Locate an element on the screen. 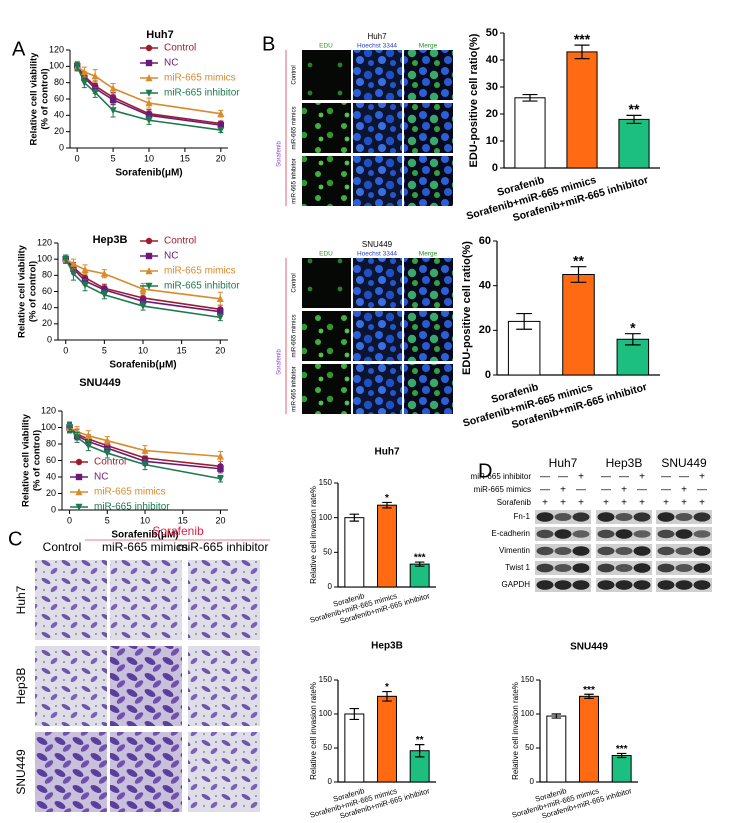  x-axis-label: Sorafenib(μM) is located at coordinates (144, 535).